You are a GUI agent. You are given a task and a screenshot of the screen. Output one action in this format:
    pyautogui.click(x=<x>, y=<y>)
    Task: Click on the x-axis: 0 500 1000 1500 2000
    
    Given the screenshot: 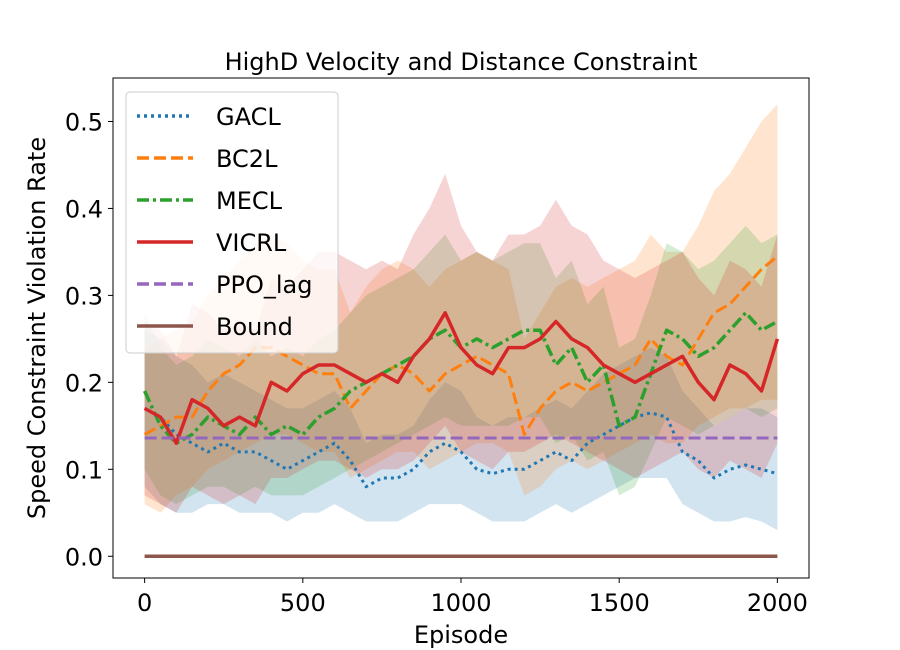 What is the action you would take?
    pyautogui.click(x=472, y=597)
    